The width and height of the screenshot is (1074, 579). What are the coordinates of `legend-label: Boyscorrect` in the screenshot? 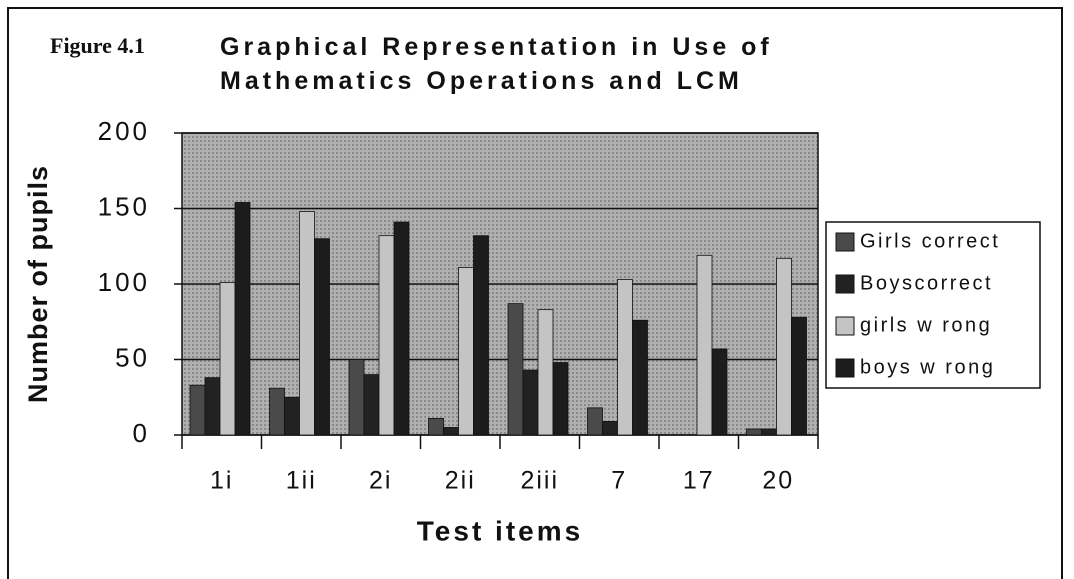 It's located at (926, 283).